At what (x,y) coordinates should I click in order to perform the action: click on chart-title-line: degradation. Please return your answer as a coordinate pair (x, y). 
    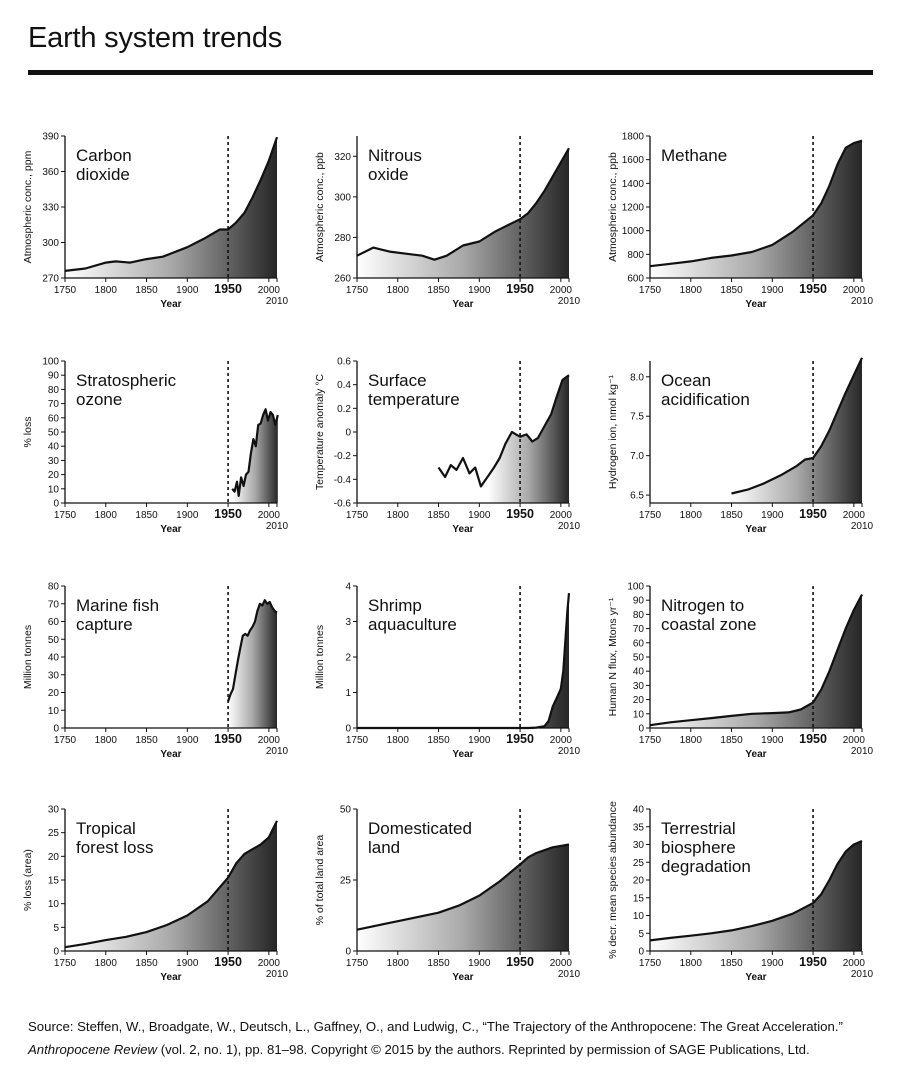
    Looking at the image, I should click on (706, 866).